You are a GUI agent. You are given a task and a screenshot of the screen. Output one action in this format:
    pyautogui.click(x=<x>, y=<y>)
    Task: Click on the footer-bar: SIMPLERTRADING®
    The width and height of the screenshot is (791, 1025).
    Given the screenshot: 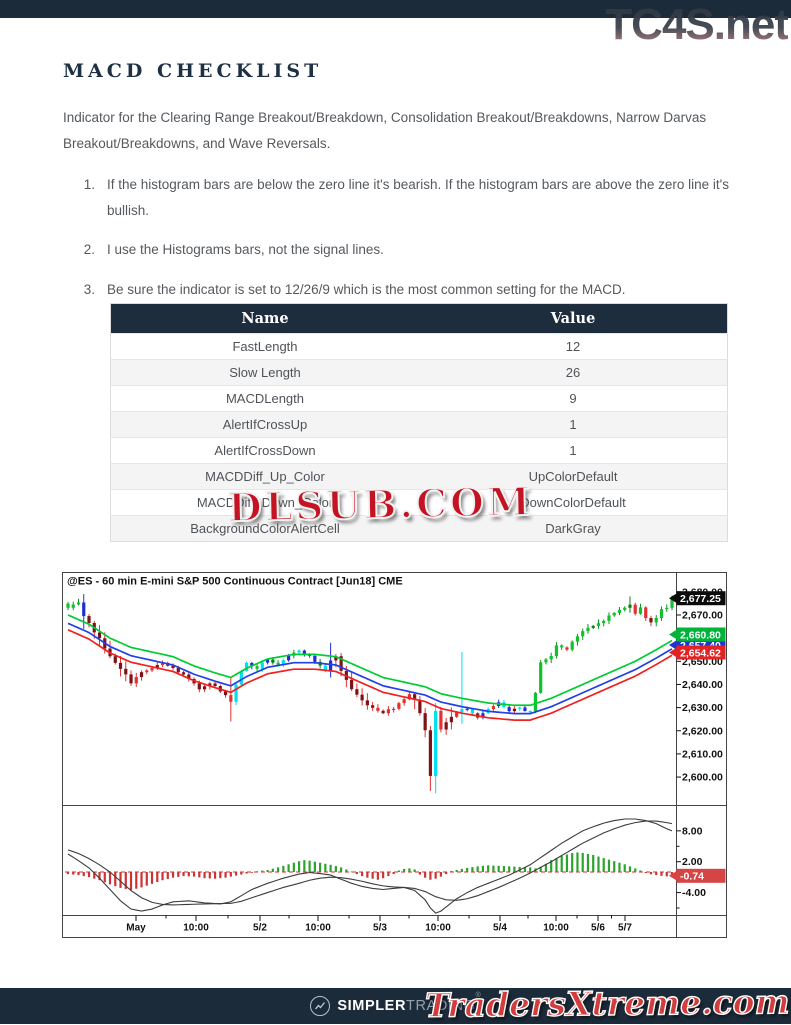 What is the action you would take?
    pyautogui.click(x=395, y=1006)
    